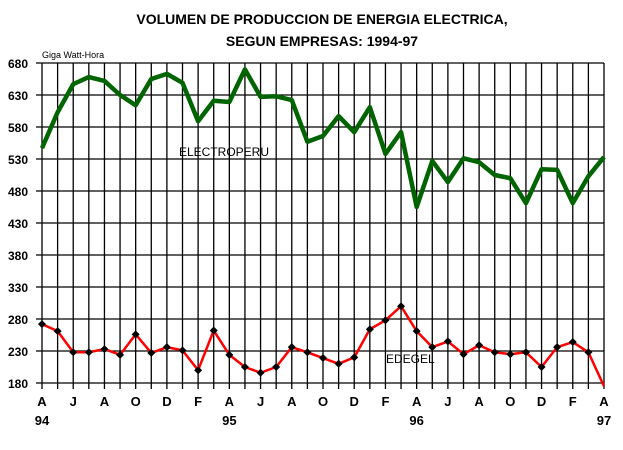  What do you see at coordinates (18, 96) in the screenshot?
I see `y-tick-label: 630` at bounding box center [18, 96].